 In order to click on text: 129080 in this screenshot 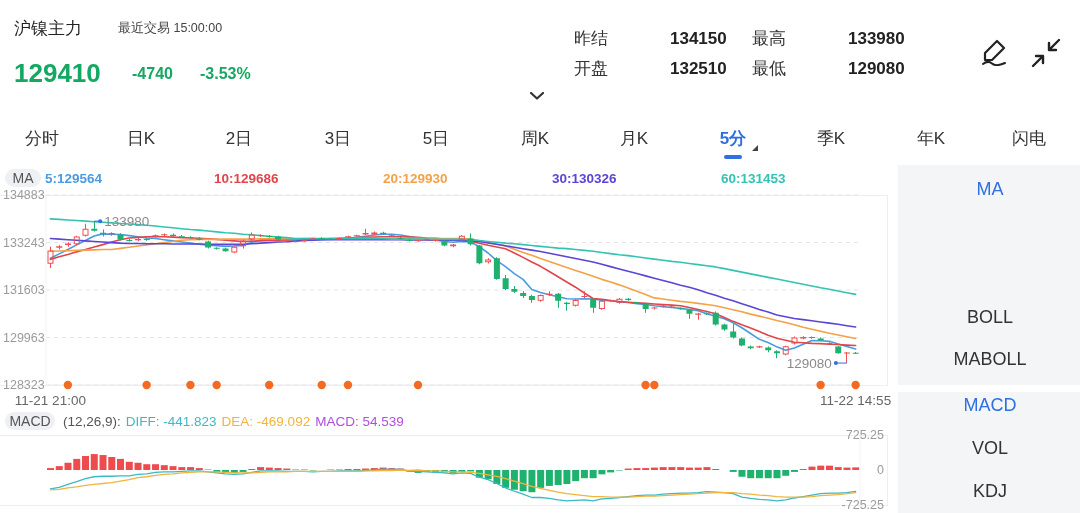, I will do `click(876, 68)`.